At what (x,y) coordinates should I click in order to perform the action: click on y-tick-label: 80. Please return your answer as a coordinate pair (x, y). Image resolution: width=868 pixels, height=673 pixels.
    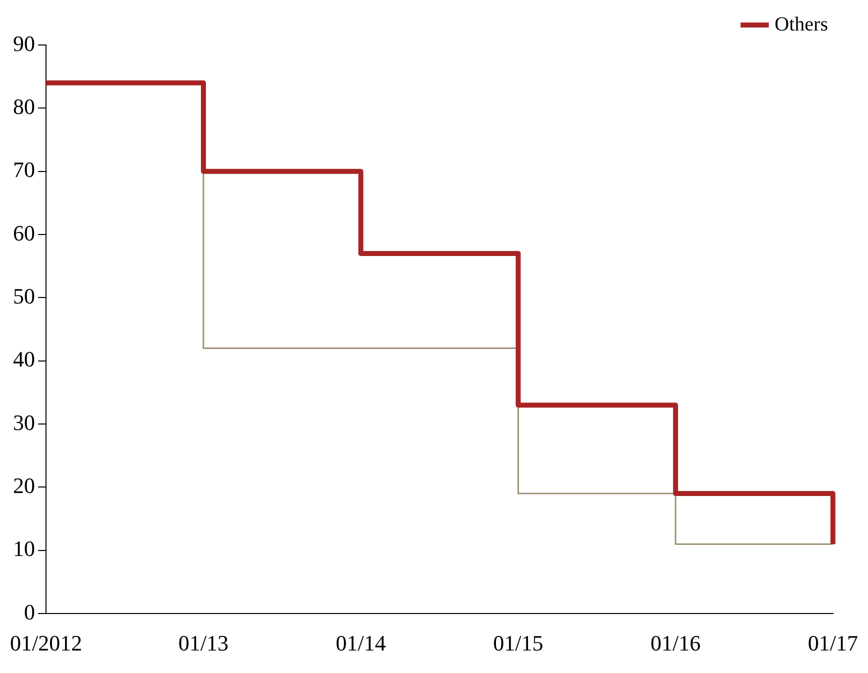
    Looking at the image, I should click on (24, 106).